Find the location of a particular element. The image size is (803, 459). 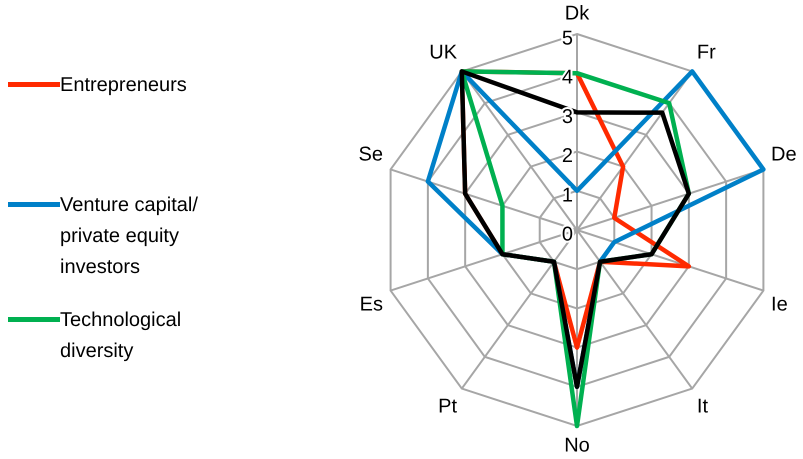

y-tick-label: 5 is located at coordinates (567, 39).